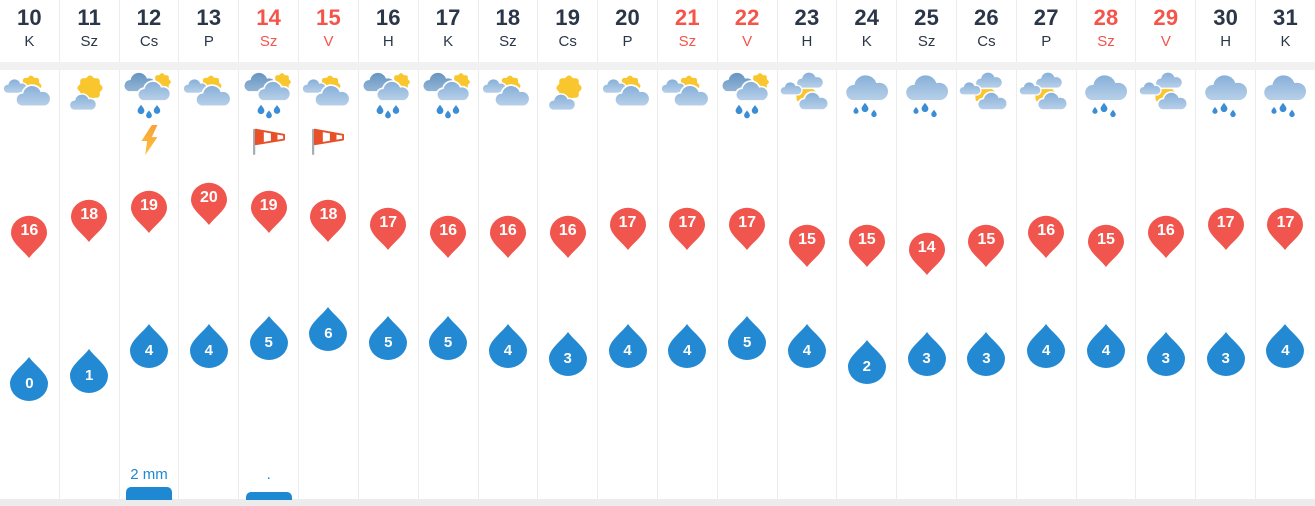 This screenshot has height=506, width=1315. I want to click on low-temp-value: 6, so click(328, 334).